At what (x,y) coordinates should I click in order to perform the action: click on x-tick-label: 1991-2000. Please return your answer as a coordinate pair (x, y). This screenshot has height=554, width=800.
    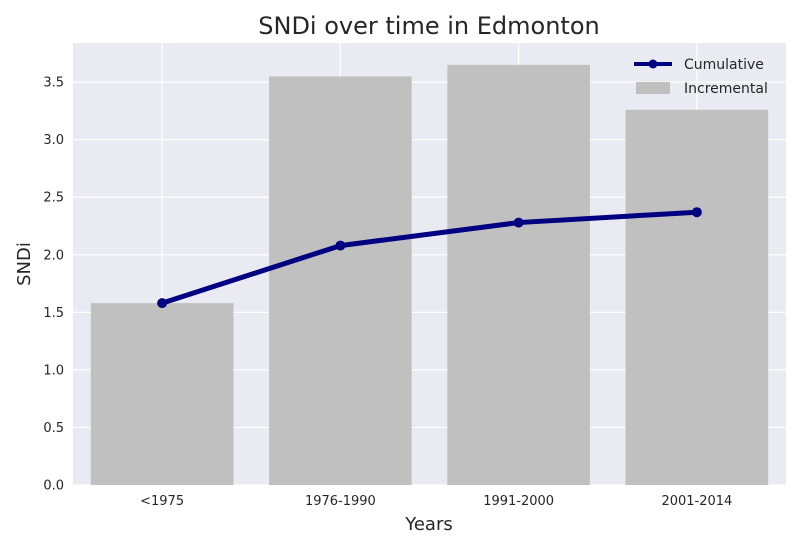
    Looking at the image, I should click on (518, 501).